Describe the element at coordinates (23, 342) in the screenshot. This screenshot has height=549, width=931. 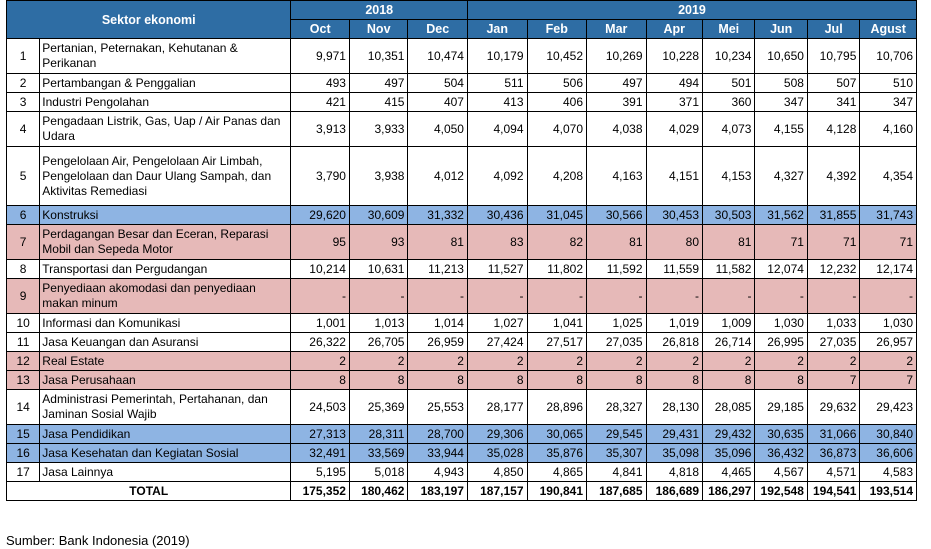
I see `row-number: 11` at that location.